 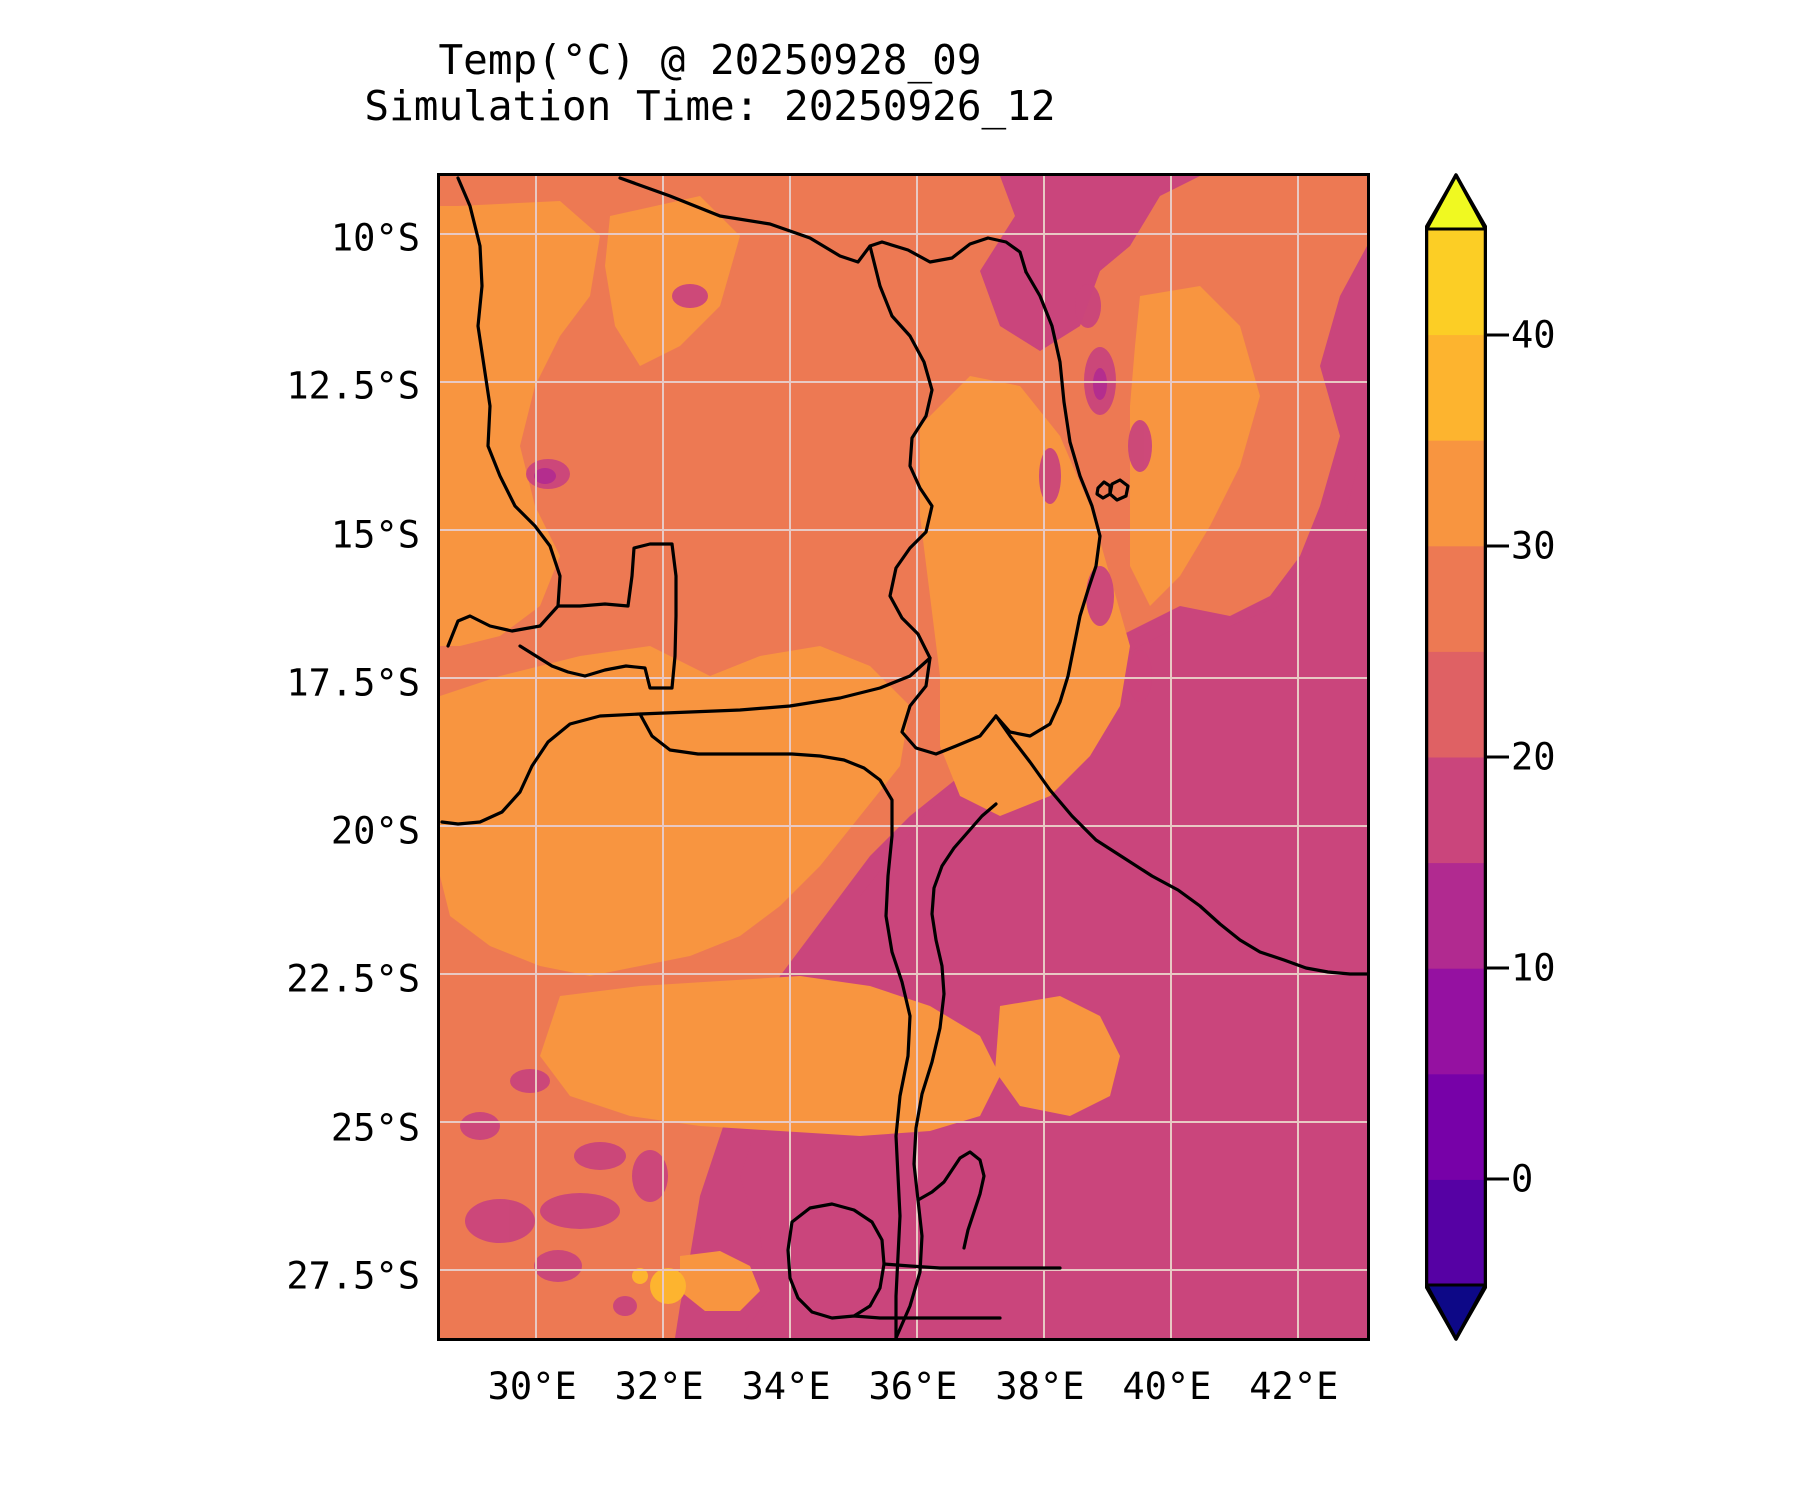 I want to click on latitude-tick-label: 12.5°S, so click(x=353, y=386).